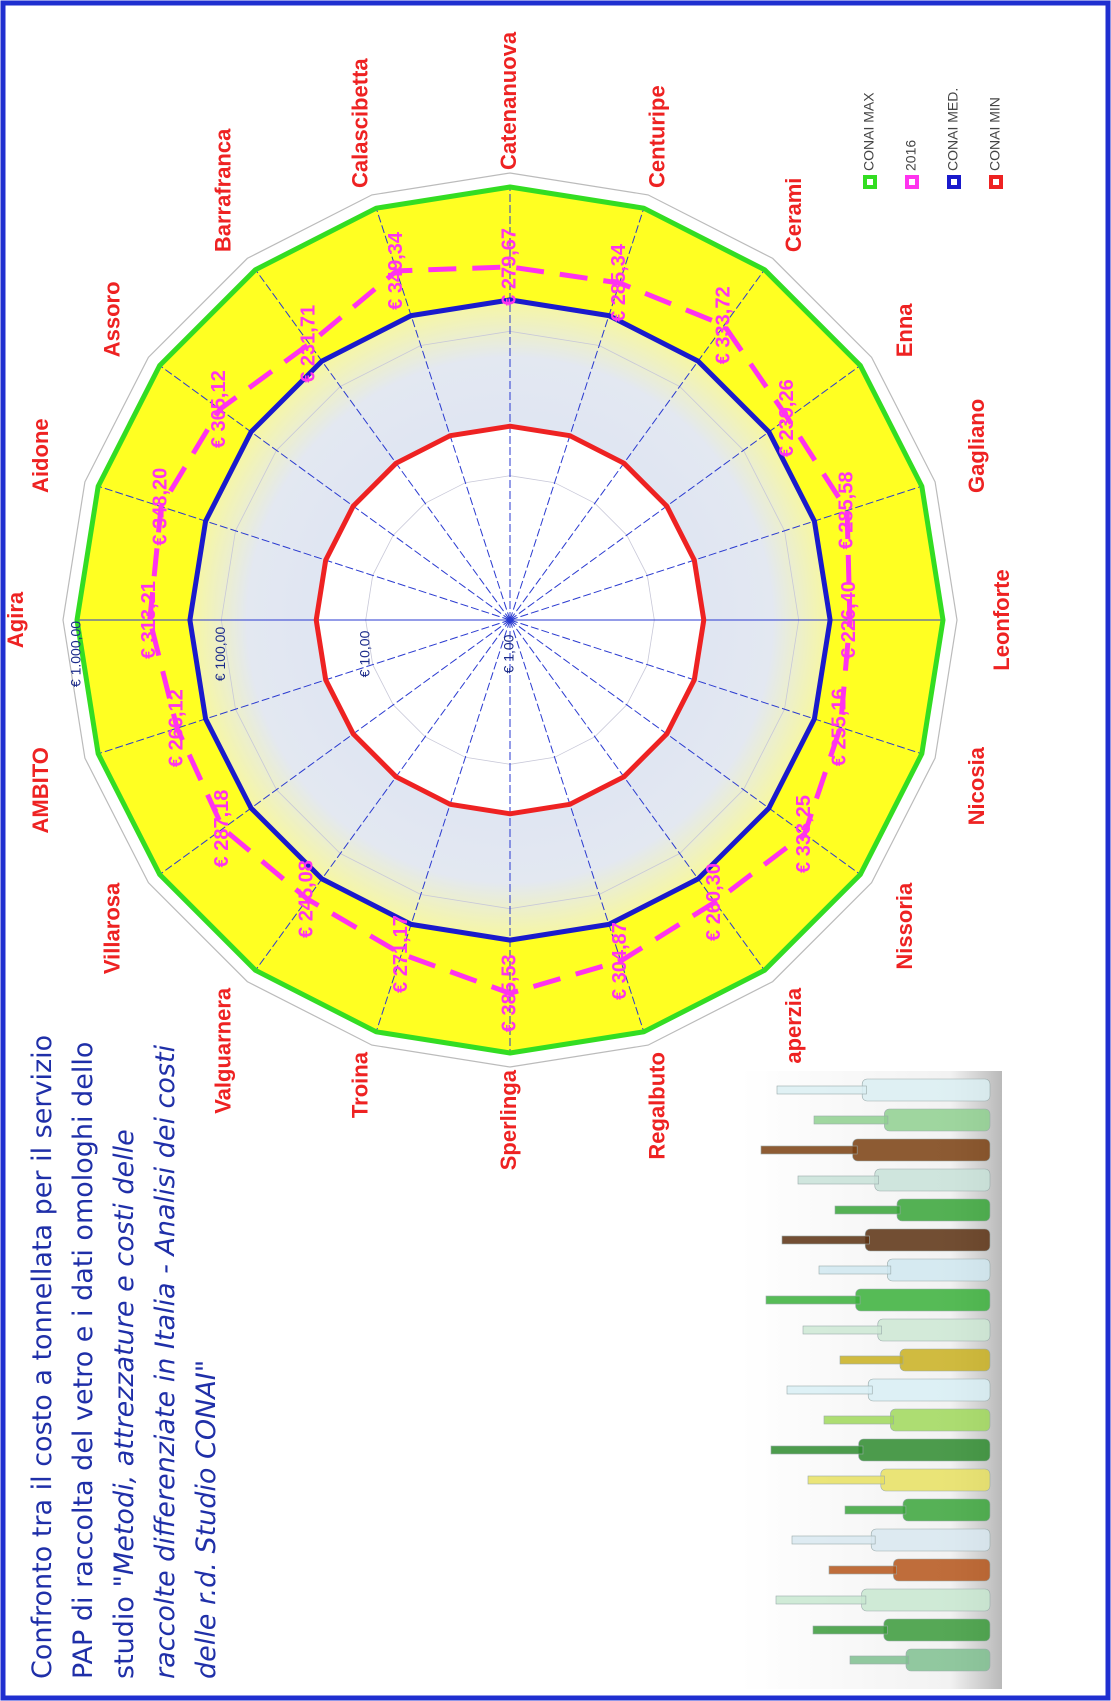 The height and width of the screenshot is (1701, 1111). What do you see at coordinates (40, 790) in the screenshot?
I see `category-label: AMBITO` at bounding box center [40, 790].